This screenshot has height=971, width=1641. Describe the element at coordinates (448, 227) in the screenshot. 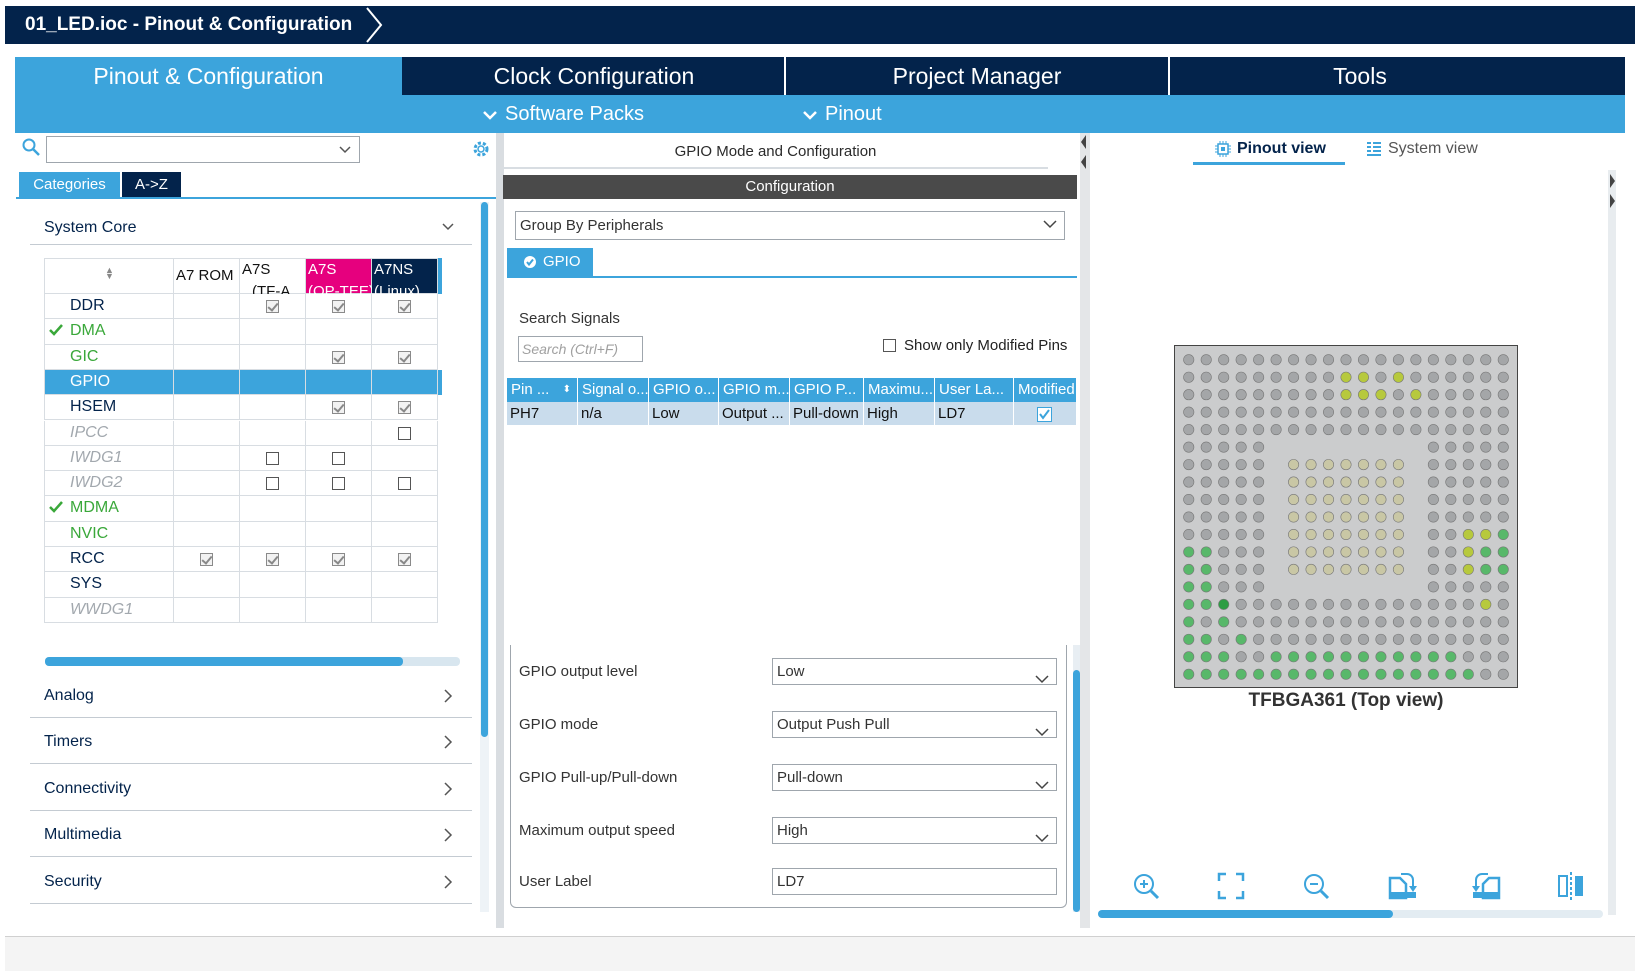

I see `chevron-down-icon` at that location.